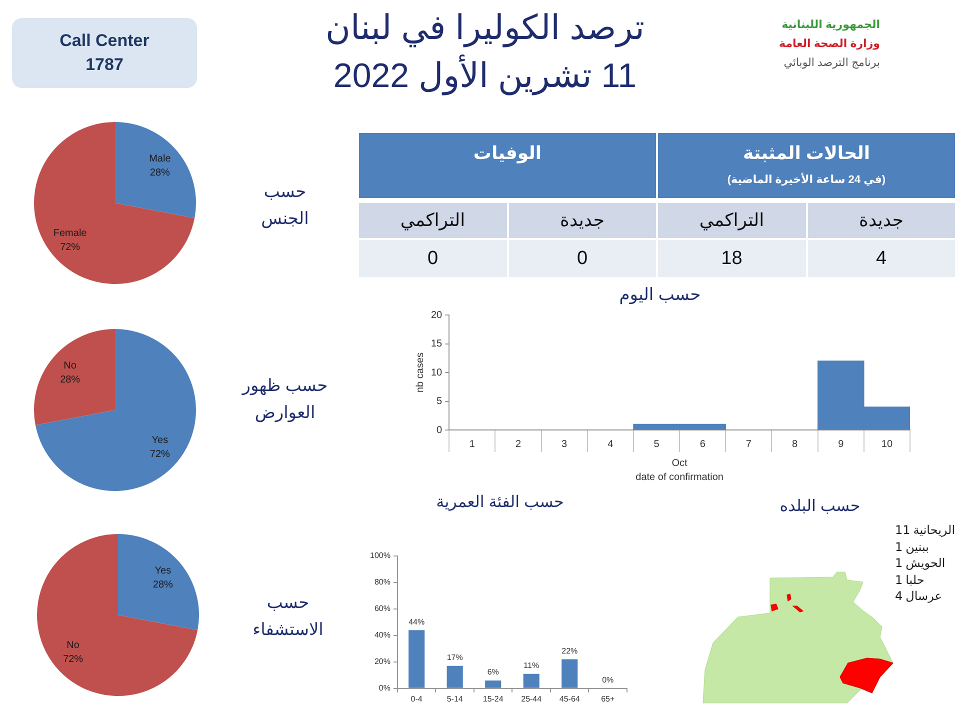 The image size is (960, 720). I want to click on data-label: 18, so click(731, 259).